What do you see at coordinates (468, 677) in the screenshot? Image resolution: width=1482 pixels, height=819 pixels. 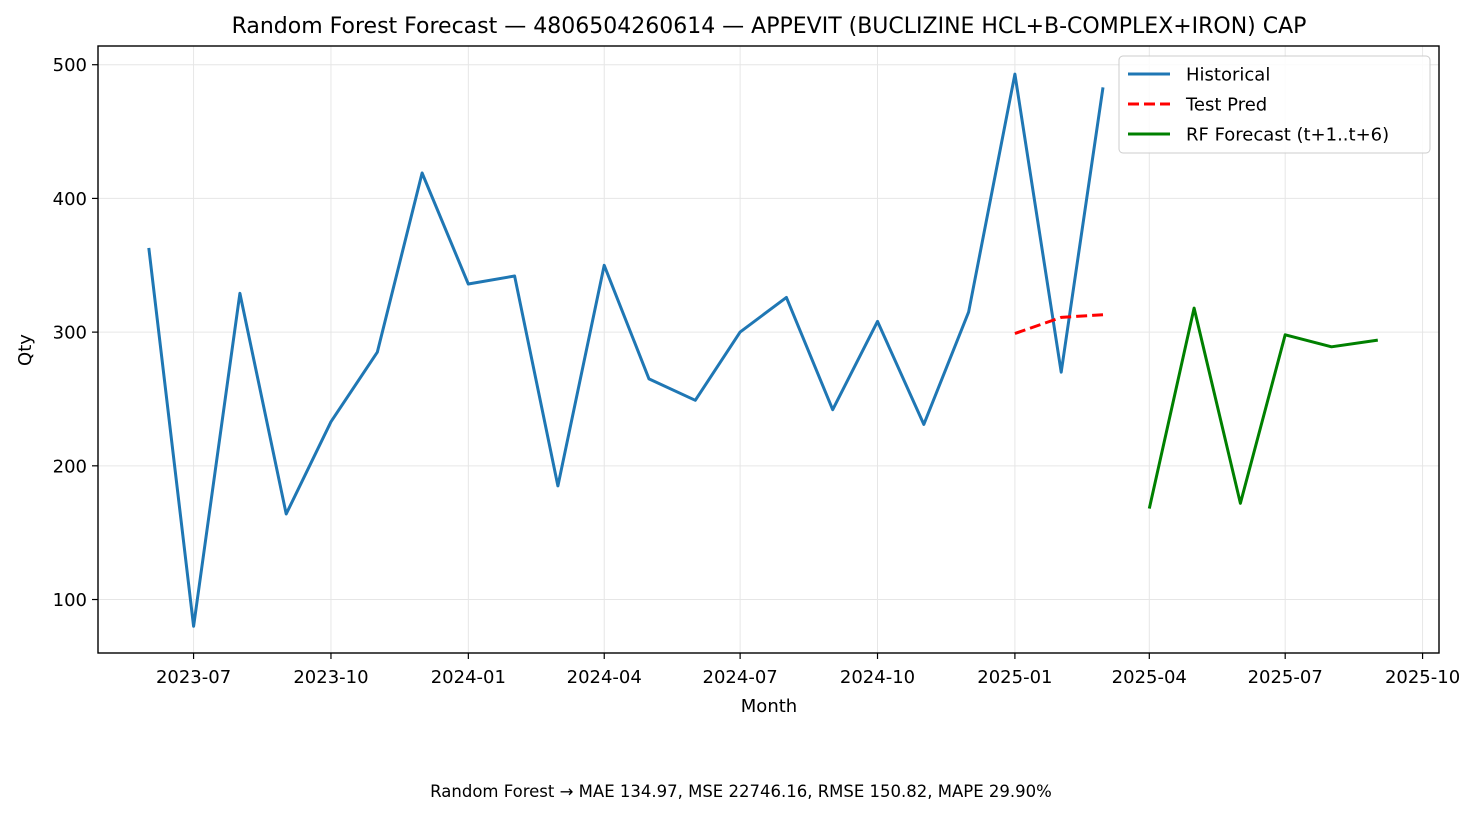 I see `x-tick-label: 2024-01` at bounding box center [468, 677].